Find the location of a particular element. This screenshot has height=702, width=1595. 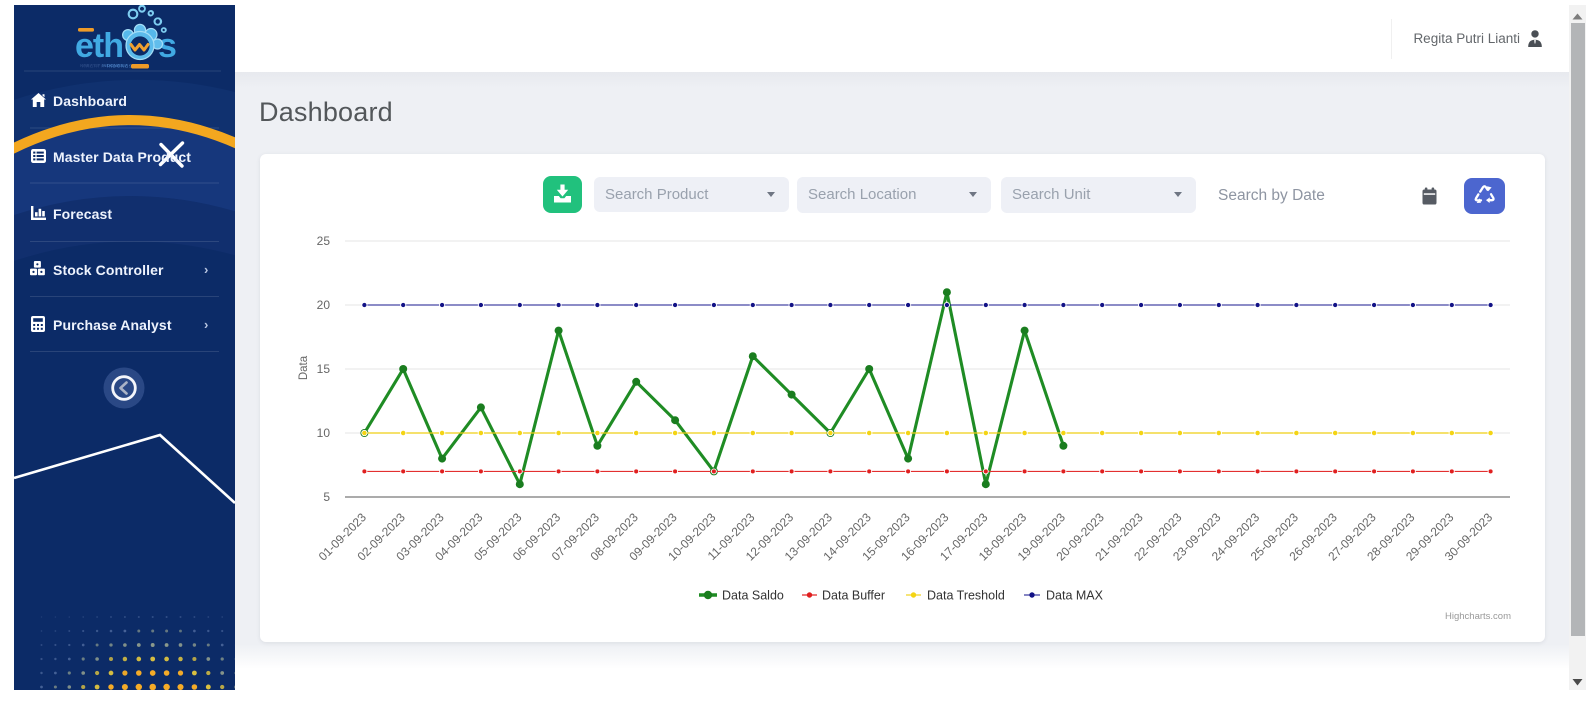

svg-text: 15 is located at coordinates (324, 369).